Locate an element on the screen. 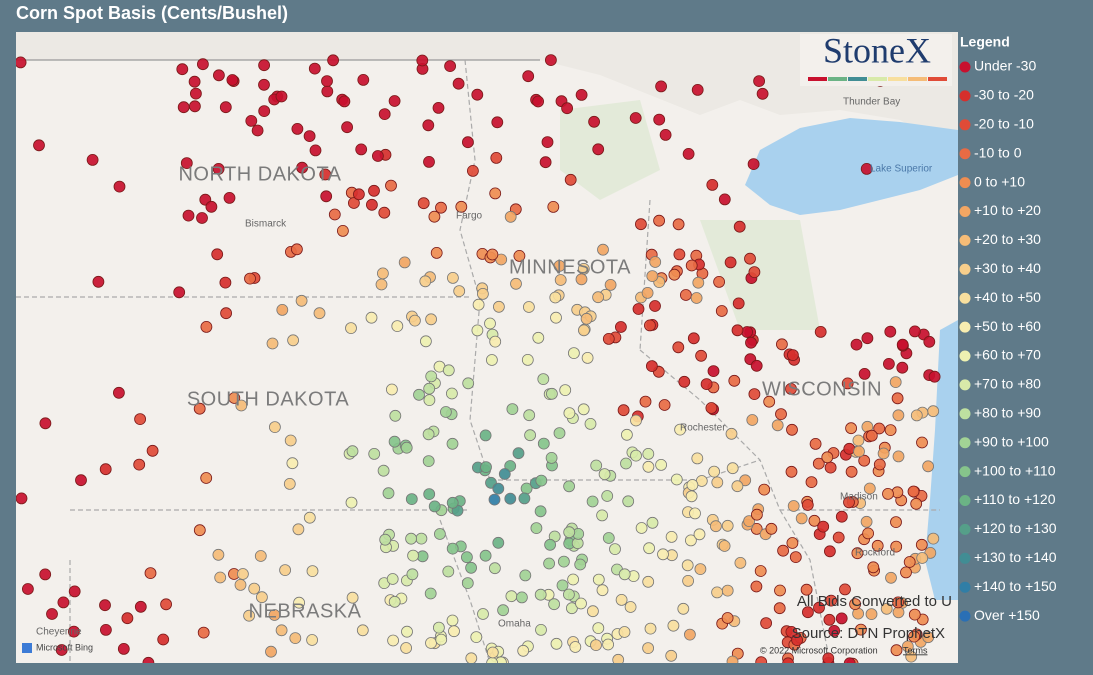 The height and width of the screenshot is (675, 1093). legend-label: +40 to +50 is located at coordinates (1007, 297).